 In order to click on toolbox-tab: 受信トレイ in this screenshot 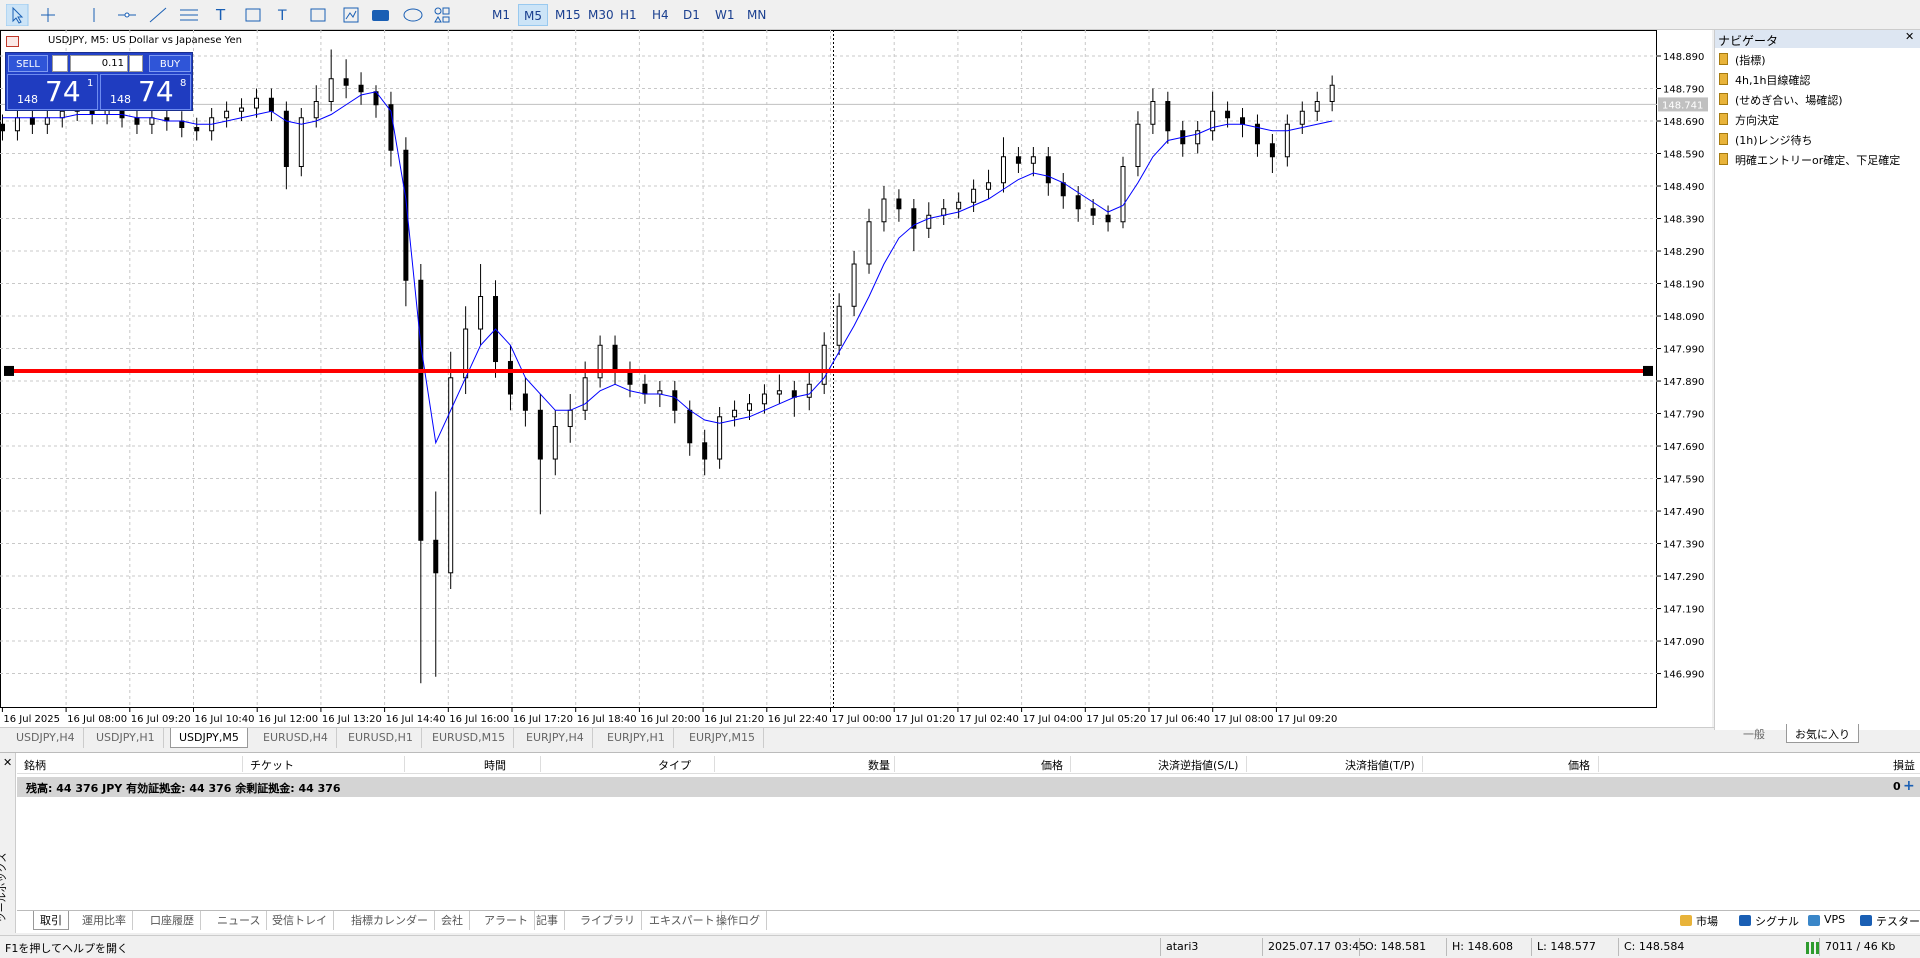, I will do `click(300, 920)`.